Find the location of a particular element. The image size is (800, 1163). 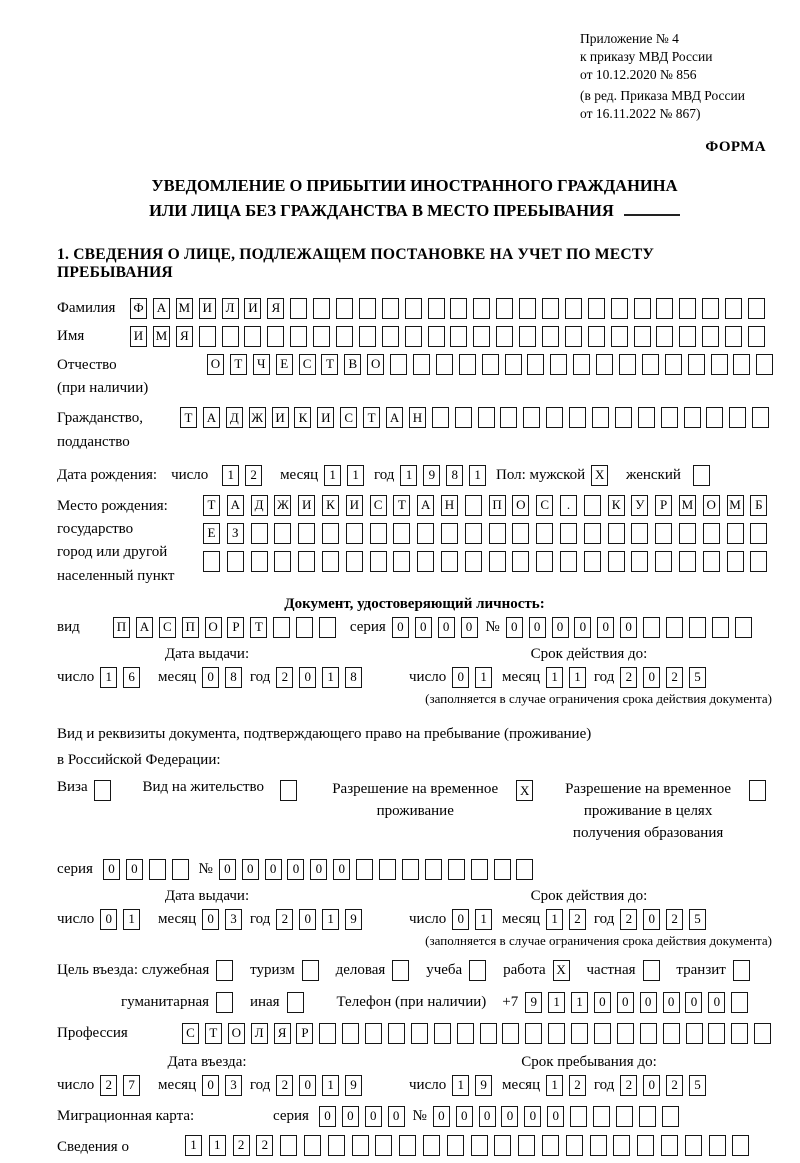

char-cell: Е is located at coordinates (211, 533).